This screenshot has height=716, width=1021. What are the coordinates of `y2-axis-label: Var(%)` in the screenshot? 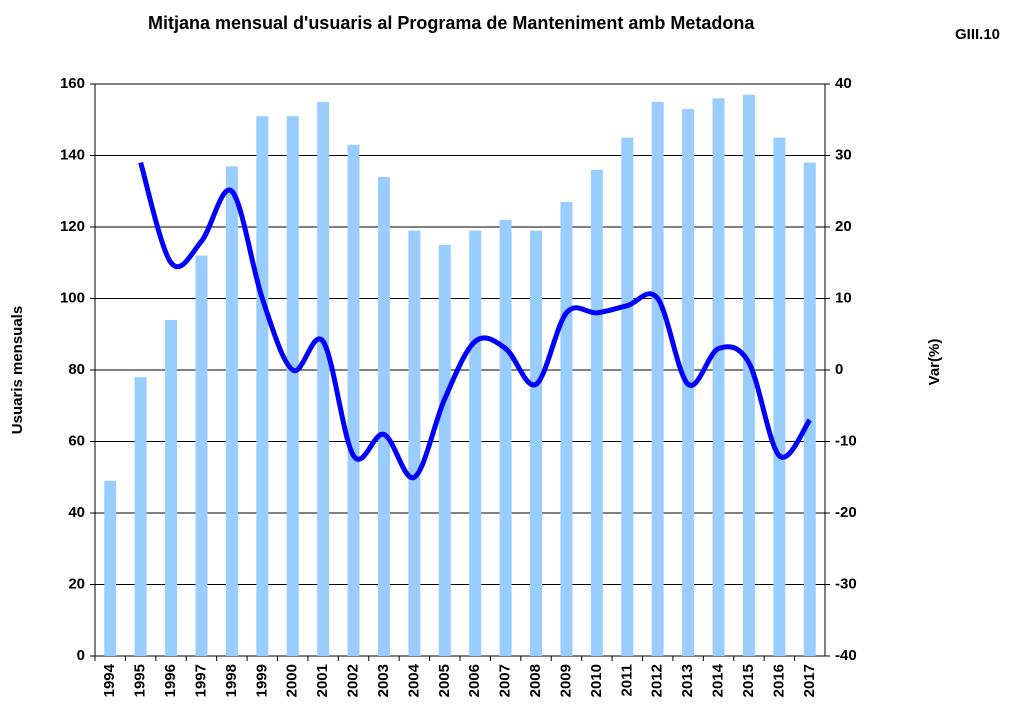 It's located at (934, 362).